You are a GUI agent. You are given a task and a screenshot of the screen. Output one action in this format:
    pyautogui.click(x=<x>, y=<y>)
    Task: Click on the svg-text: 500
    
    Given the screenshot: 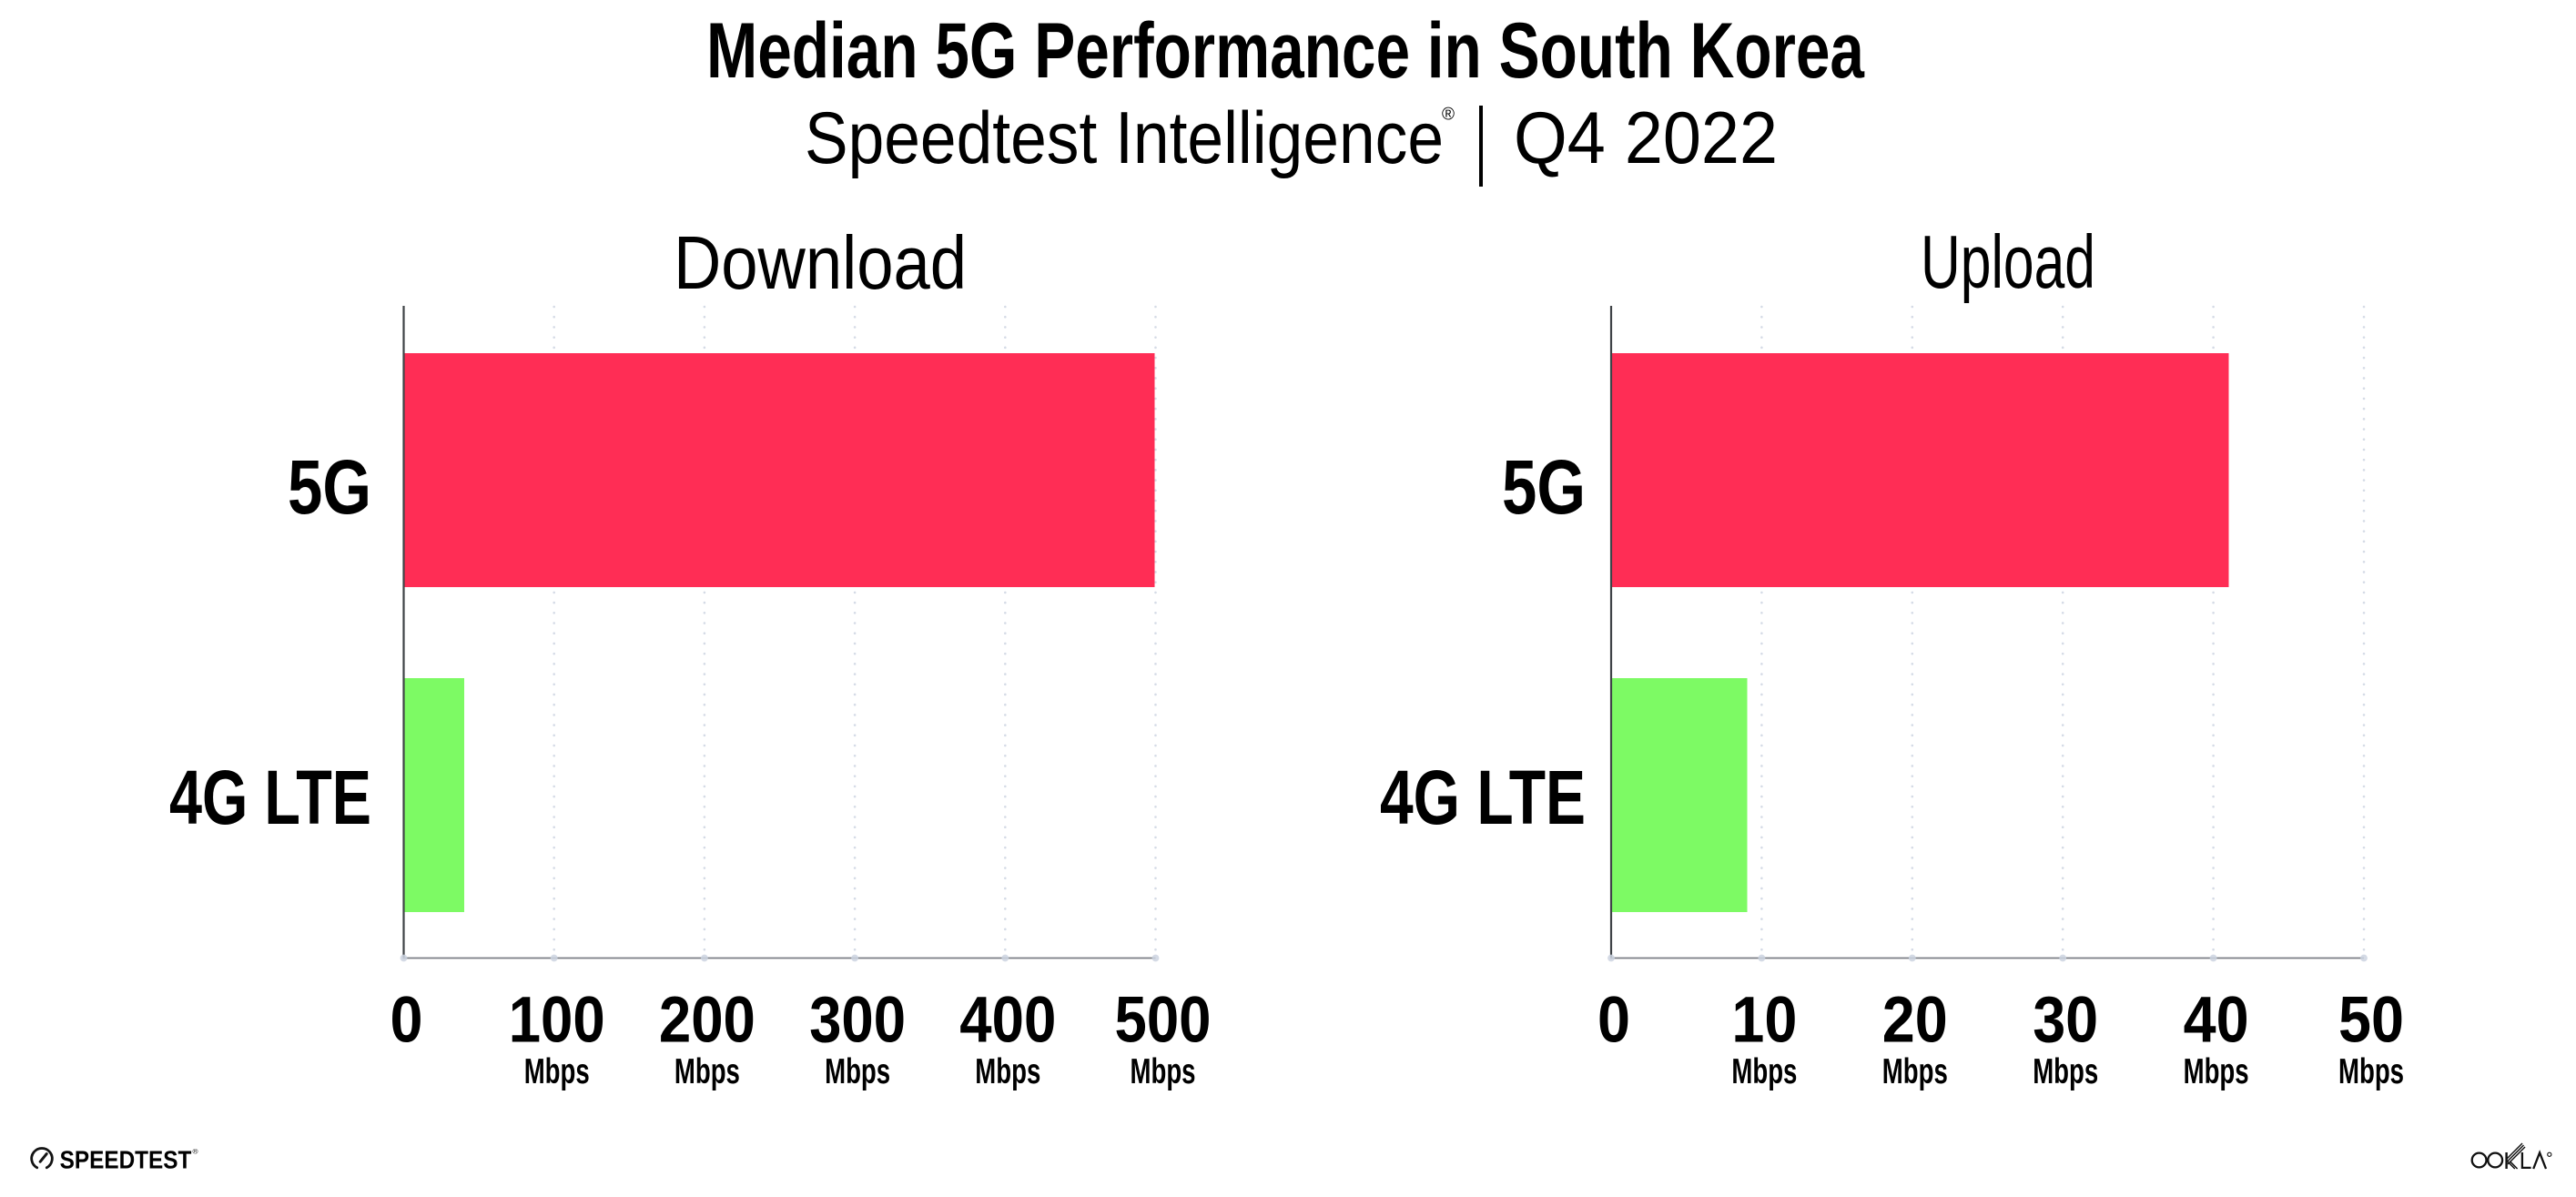 What is the action you would take?
    pyautogui.click(x=1163, y=1020)
    